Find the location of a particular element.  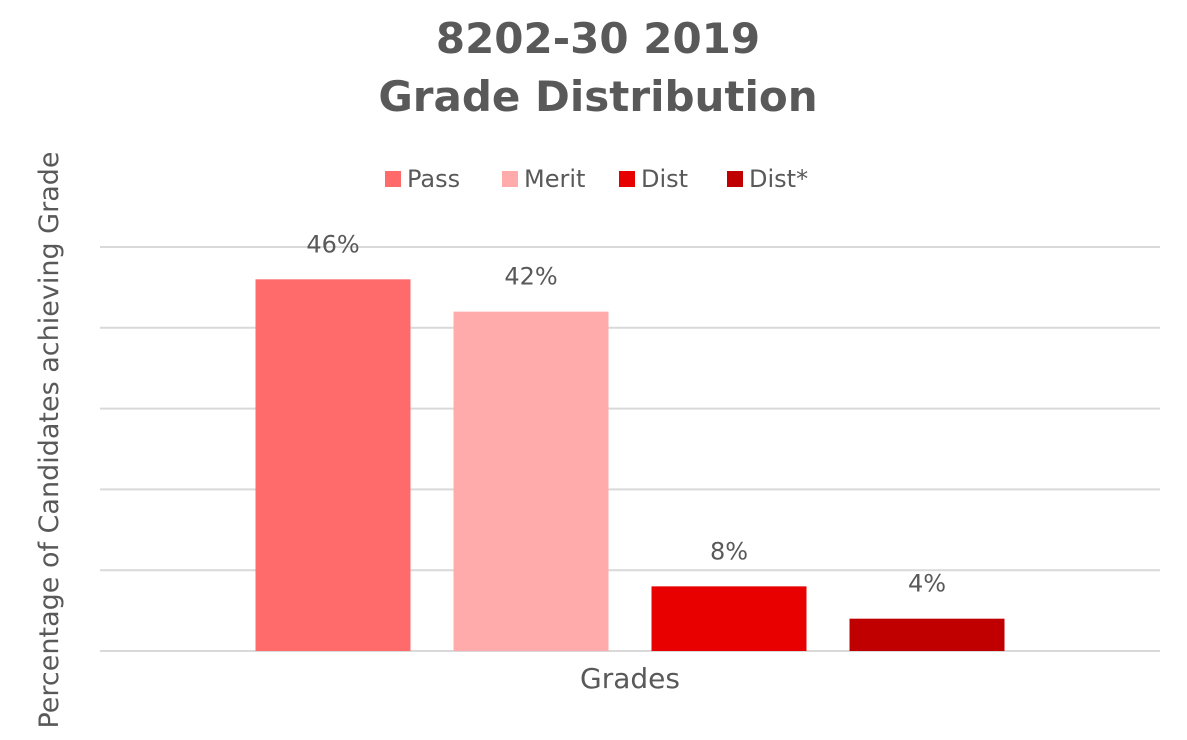

y-axis-label: Percentage of Candidates achieving Grade is located at coordinates (49, 440).